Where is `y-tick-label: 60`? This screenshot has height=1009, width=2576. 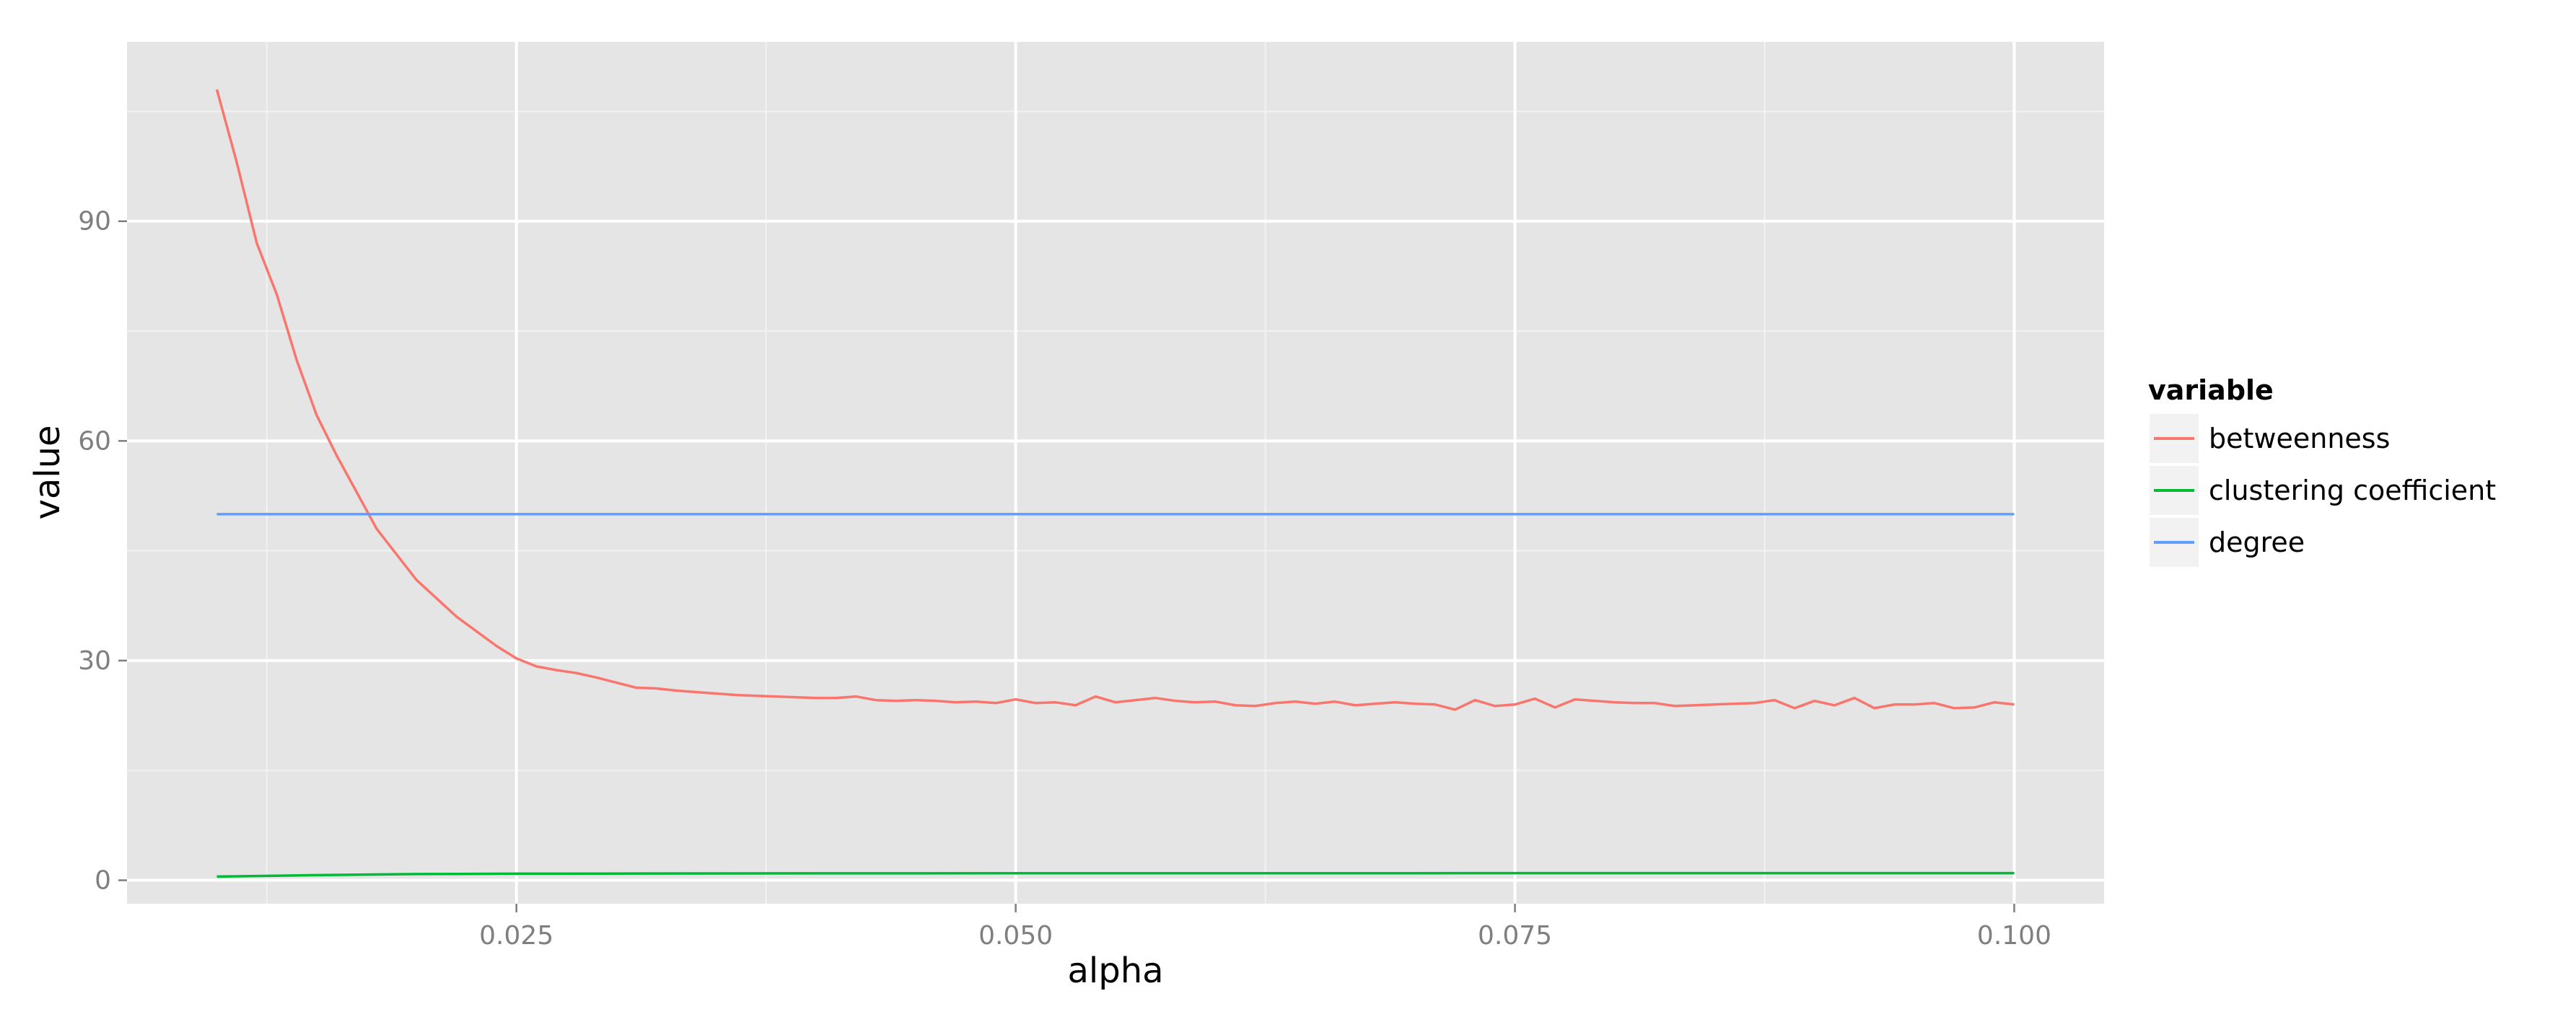
y-tick-label: 60 is located at coordinates (94, 441).